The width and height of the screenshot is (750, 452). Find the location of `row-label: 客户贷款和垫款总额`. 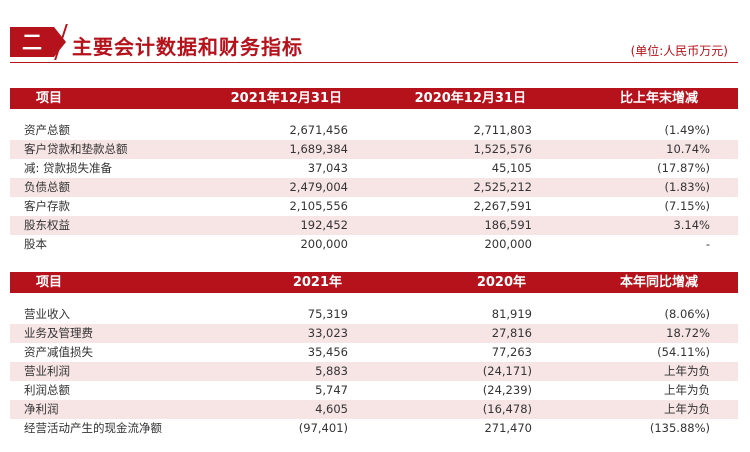

row-label: 客户贷款和垫款总额 is located at coordinates (76, 149).